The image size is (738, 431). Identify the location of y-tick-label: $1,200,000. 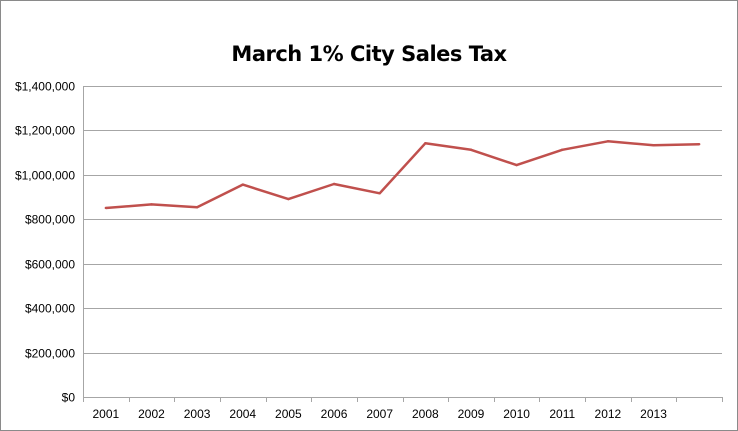
(45, 131).